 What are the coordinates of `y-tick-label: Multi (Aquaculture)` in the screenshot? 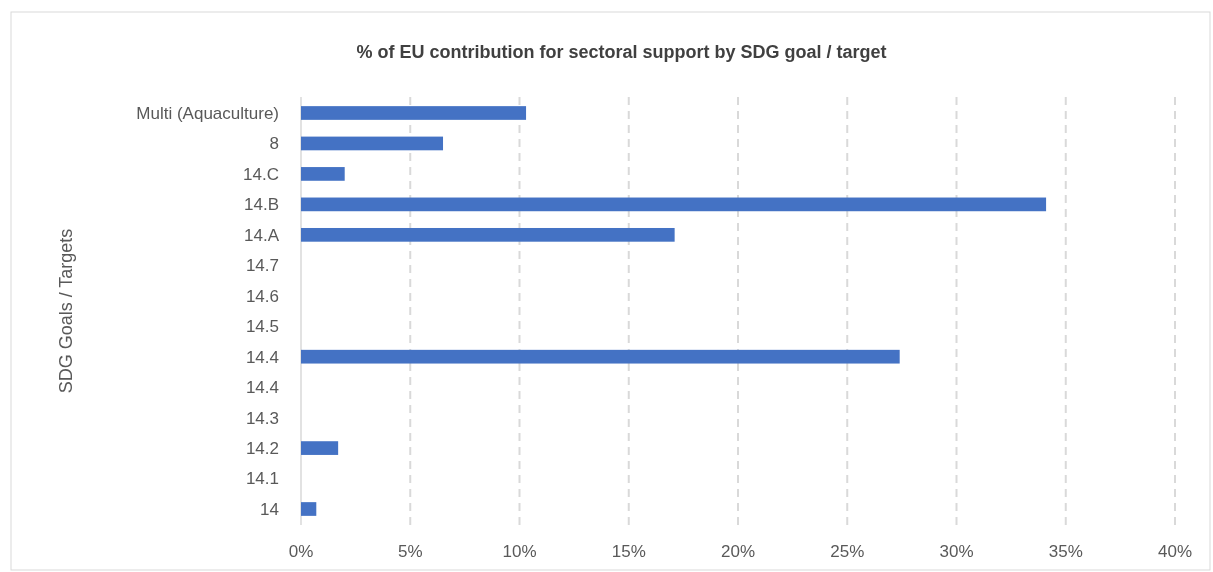 It's located at (207, 113).